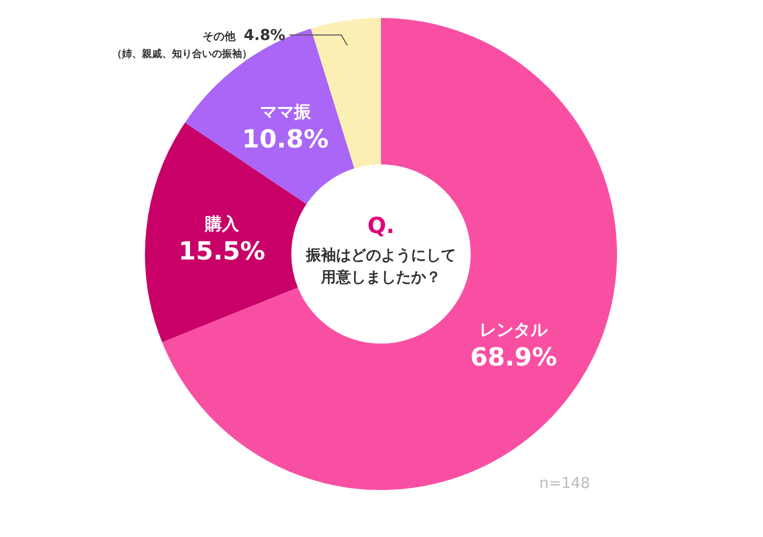 The image size is (763, 537). I want to click on slice-label: レンタル, so click(514, 330).